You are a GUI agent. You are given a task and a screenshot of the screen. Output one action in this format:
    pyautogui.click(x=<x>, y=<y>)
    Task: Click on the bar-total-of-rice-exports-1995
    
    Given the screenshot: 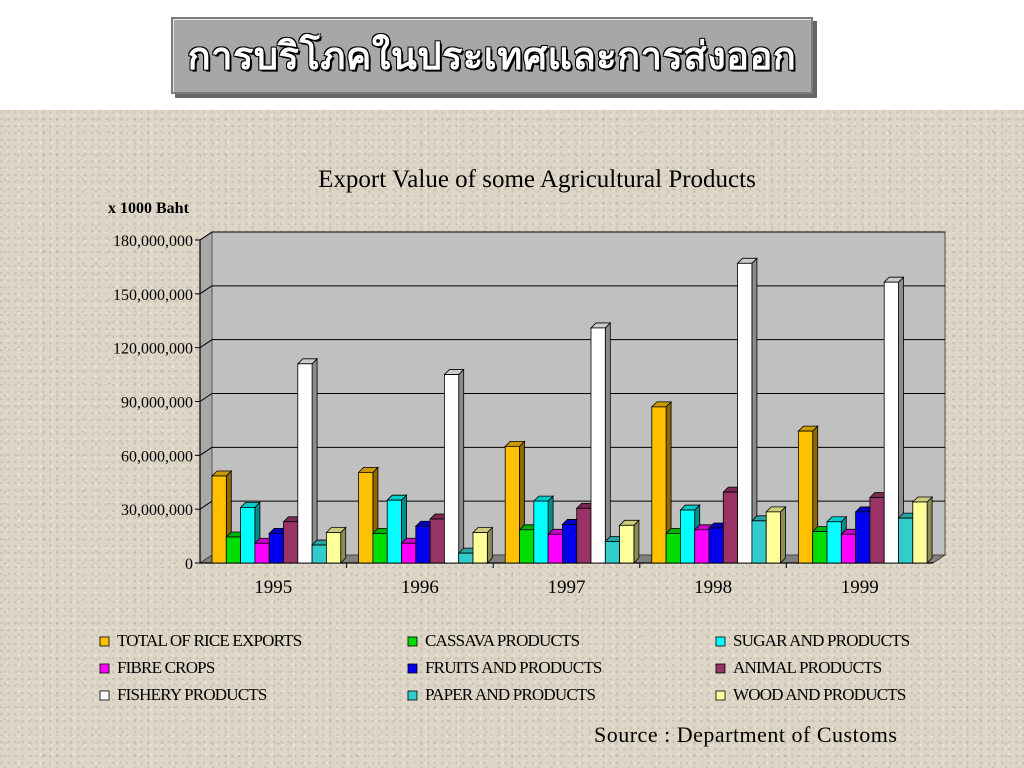 What is the action you would take?
    pyautogui.click(x=219, y=519)
    